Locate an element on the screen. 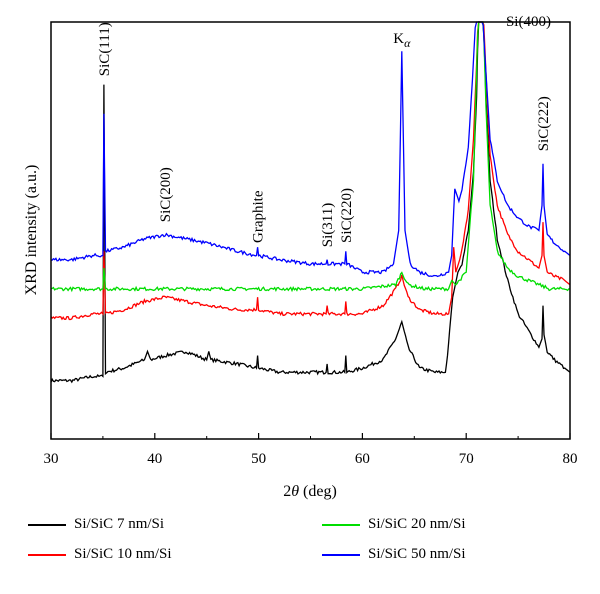  ticks-layer: 30 40 50 60 70 80 is located at coordinates (311, 450).